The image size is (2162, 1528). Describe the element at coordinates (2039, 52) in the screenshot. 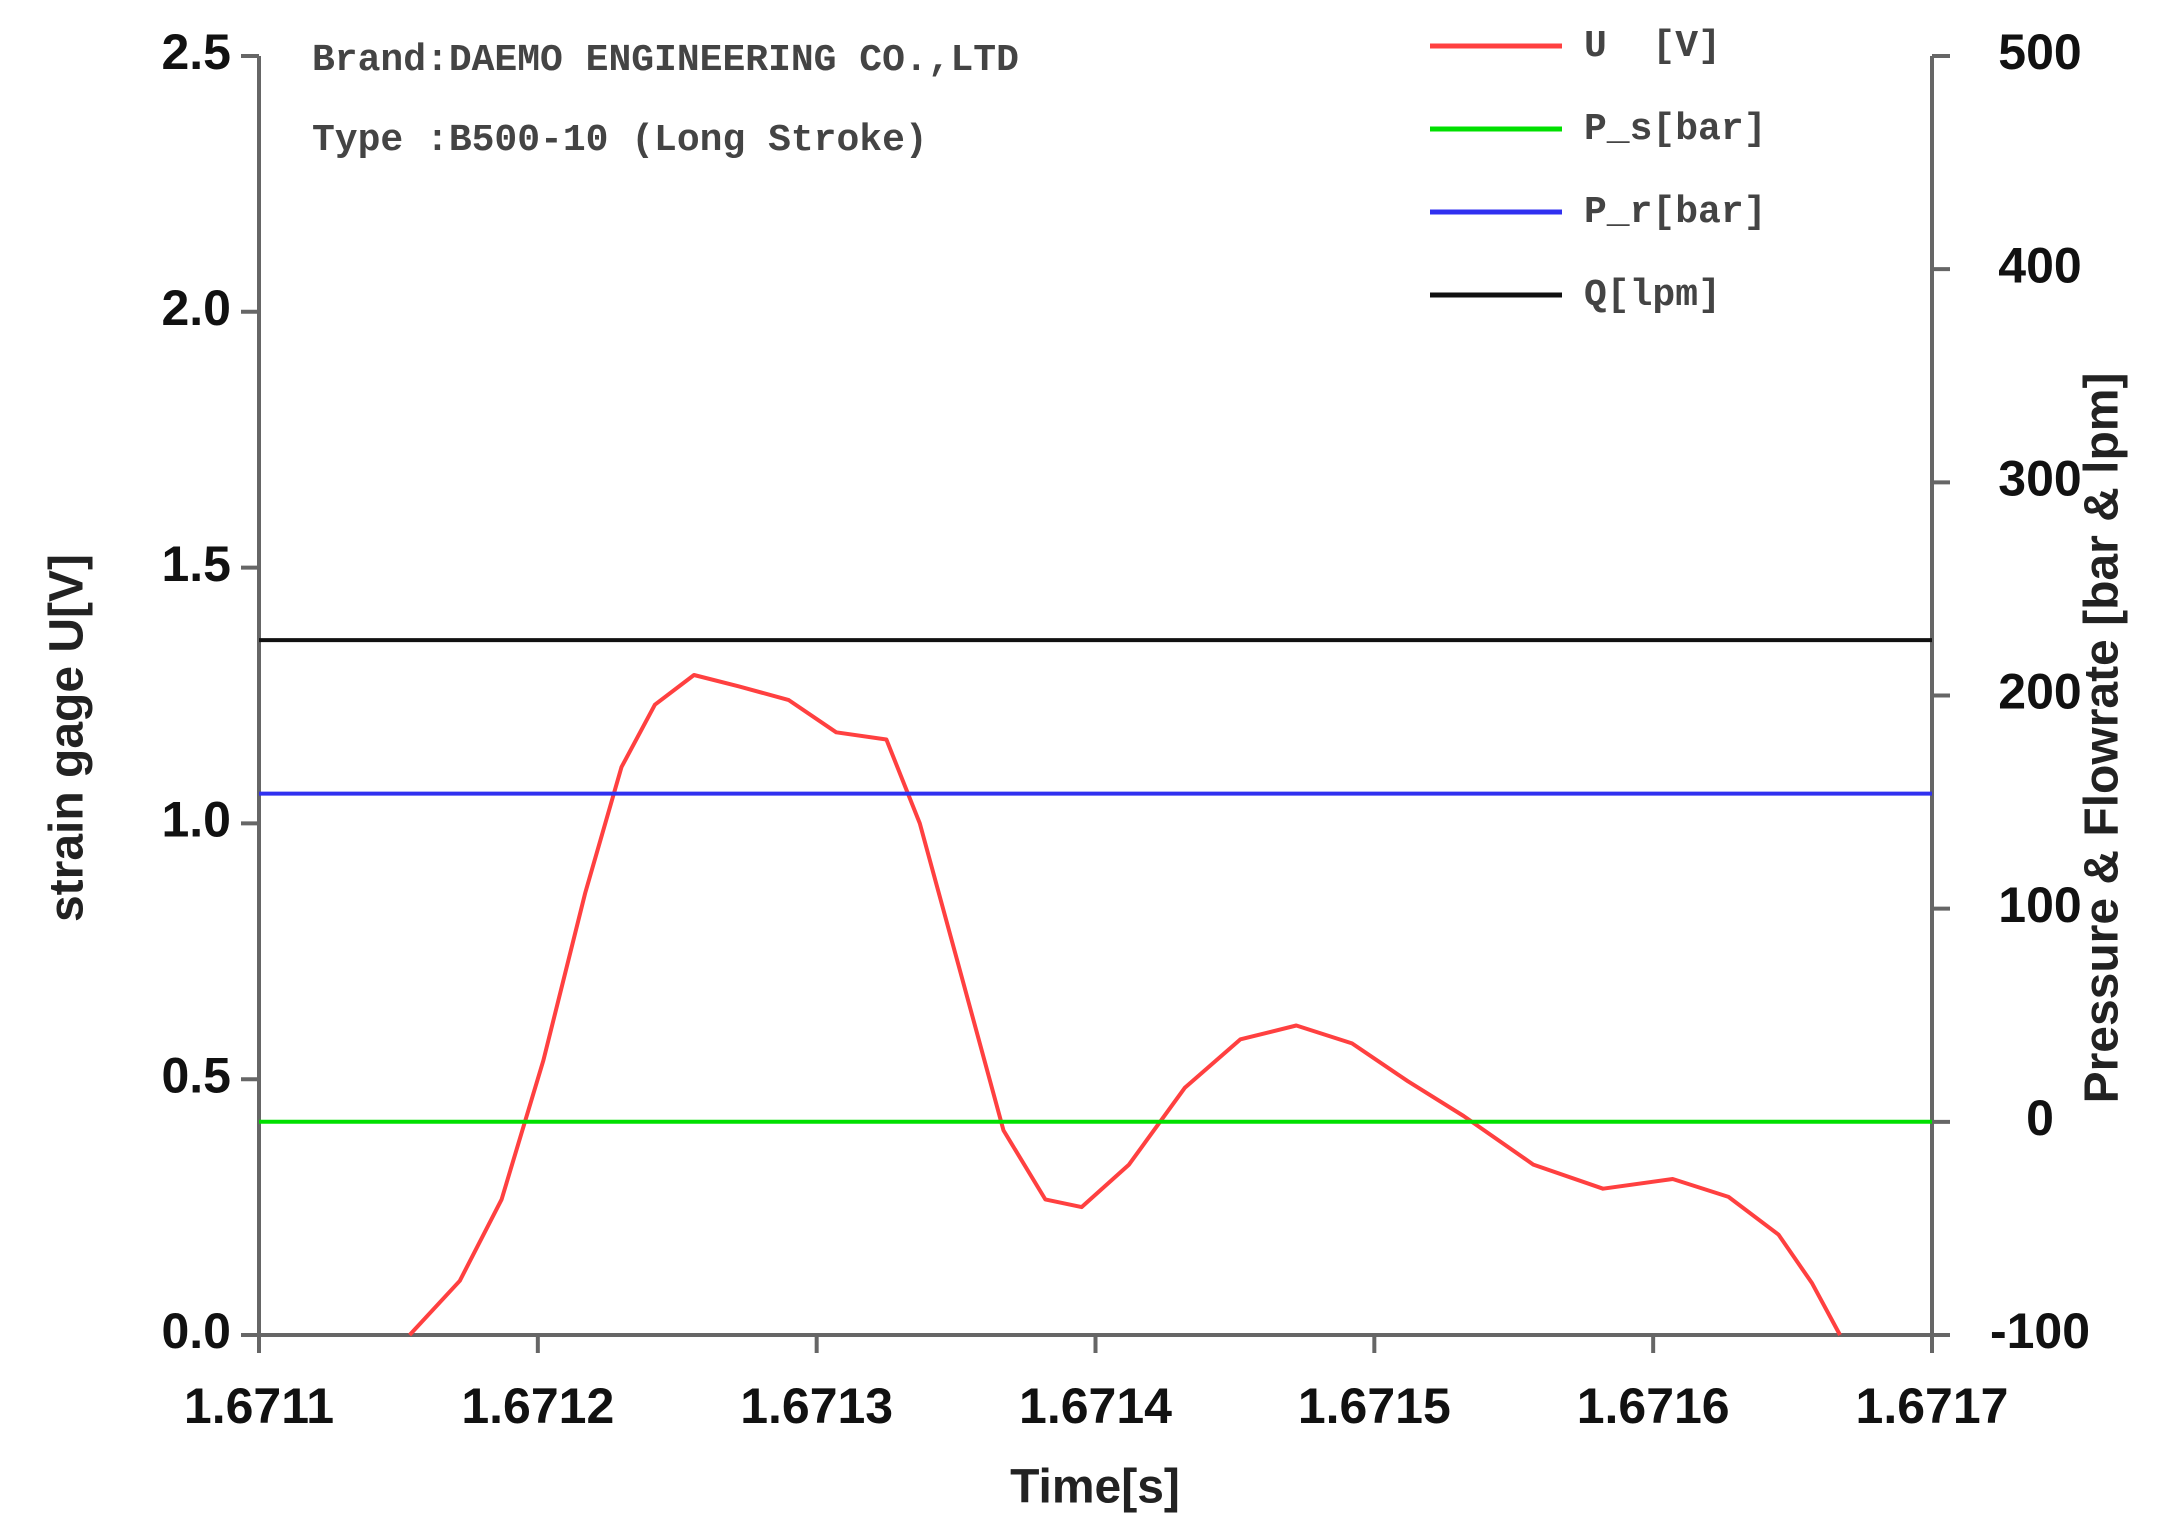

I see `y2-tick-label: 500` at that location.